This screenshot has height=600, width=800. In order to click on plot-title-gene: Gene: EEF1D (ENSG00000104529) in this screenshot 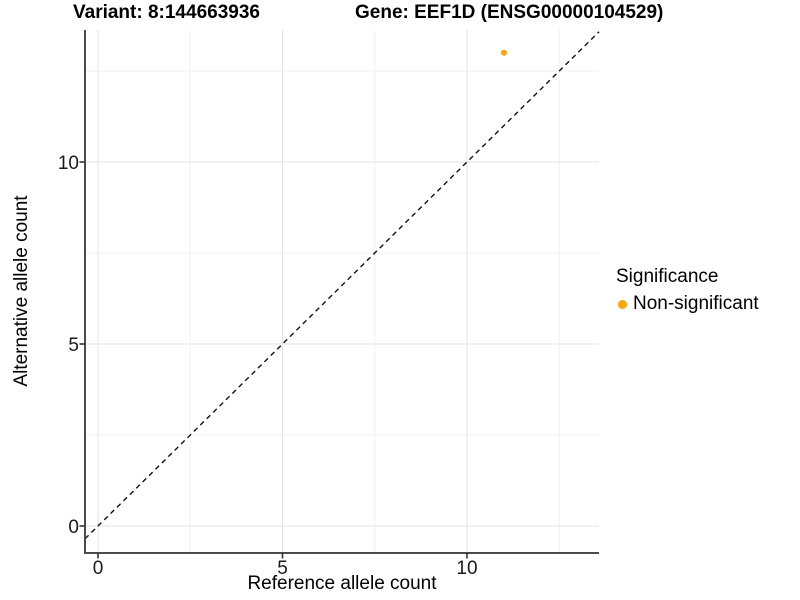, I will do `click(509, 12)`.